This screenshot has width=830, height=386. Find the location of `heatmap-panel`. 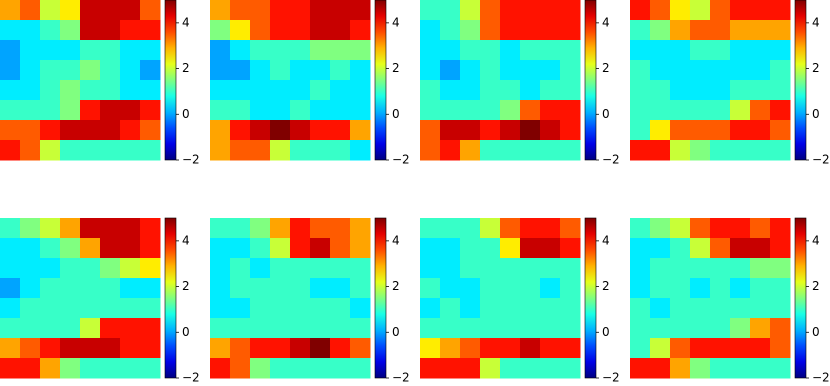

heatmap-panel is located at coordinates (710, 80).